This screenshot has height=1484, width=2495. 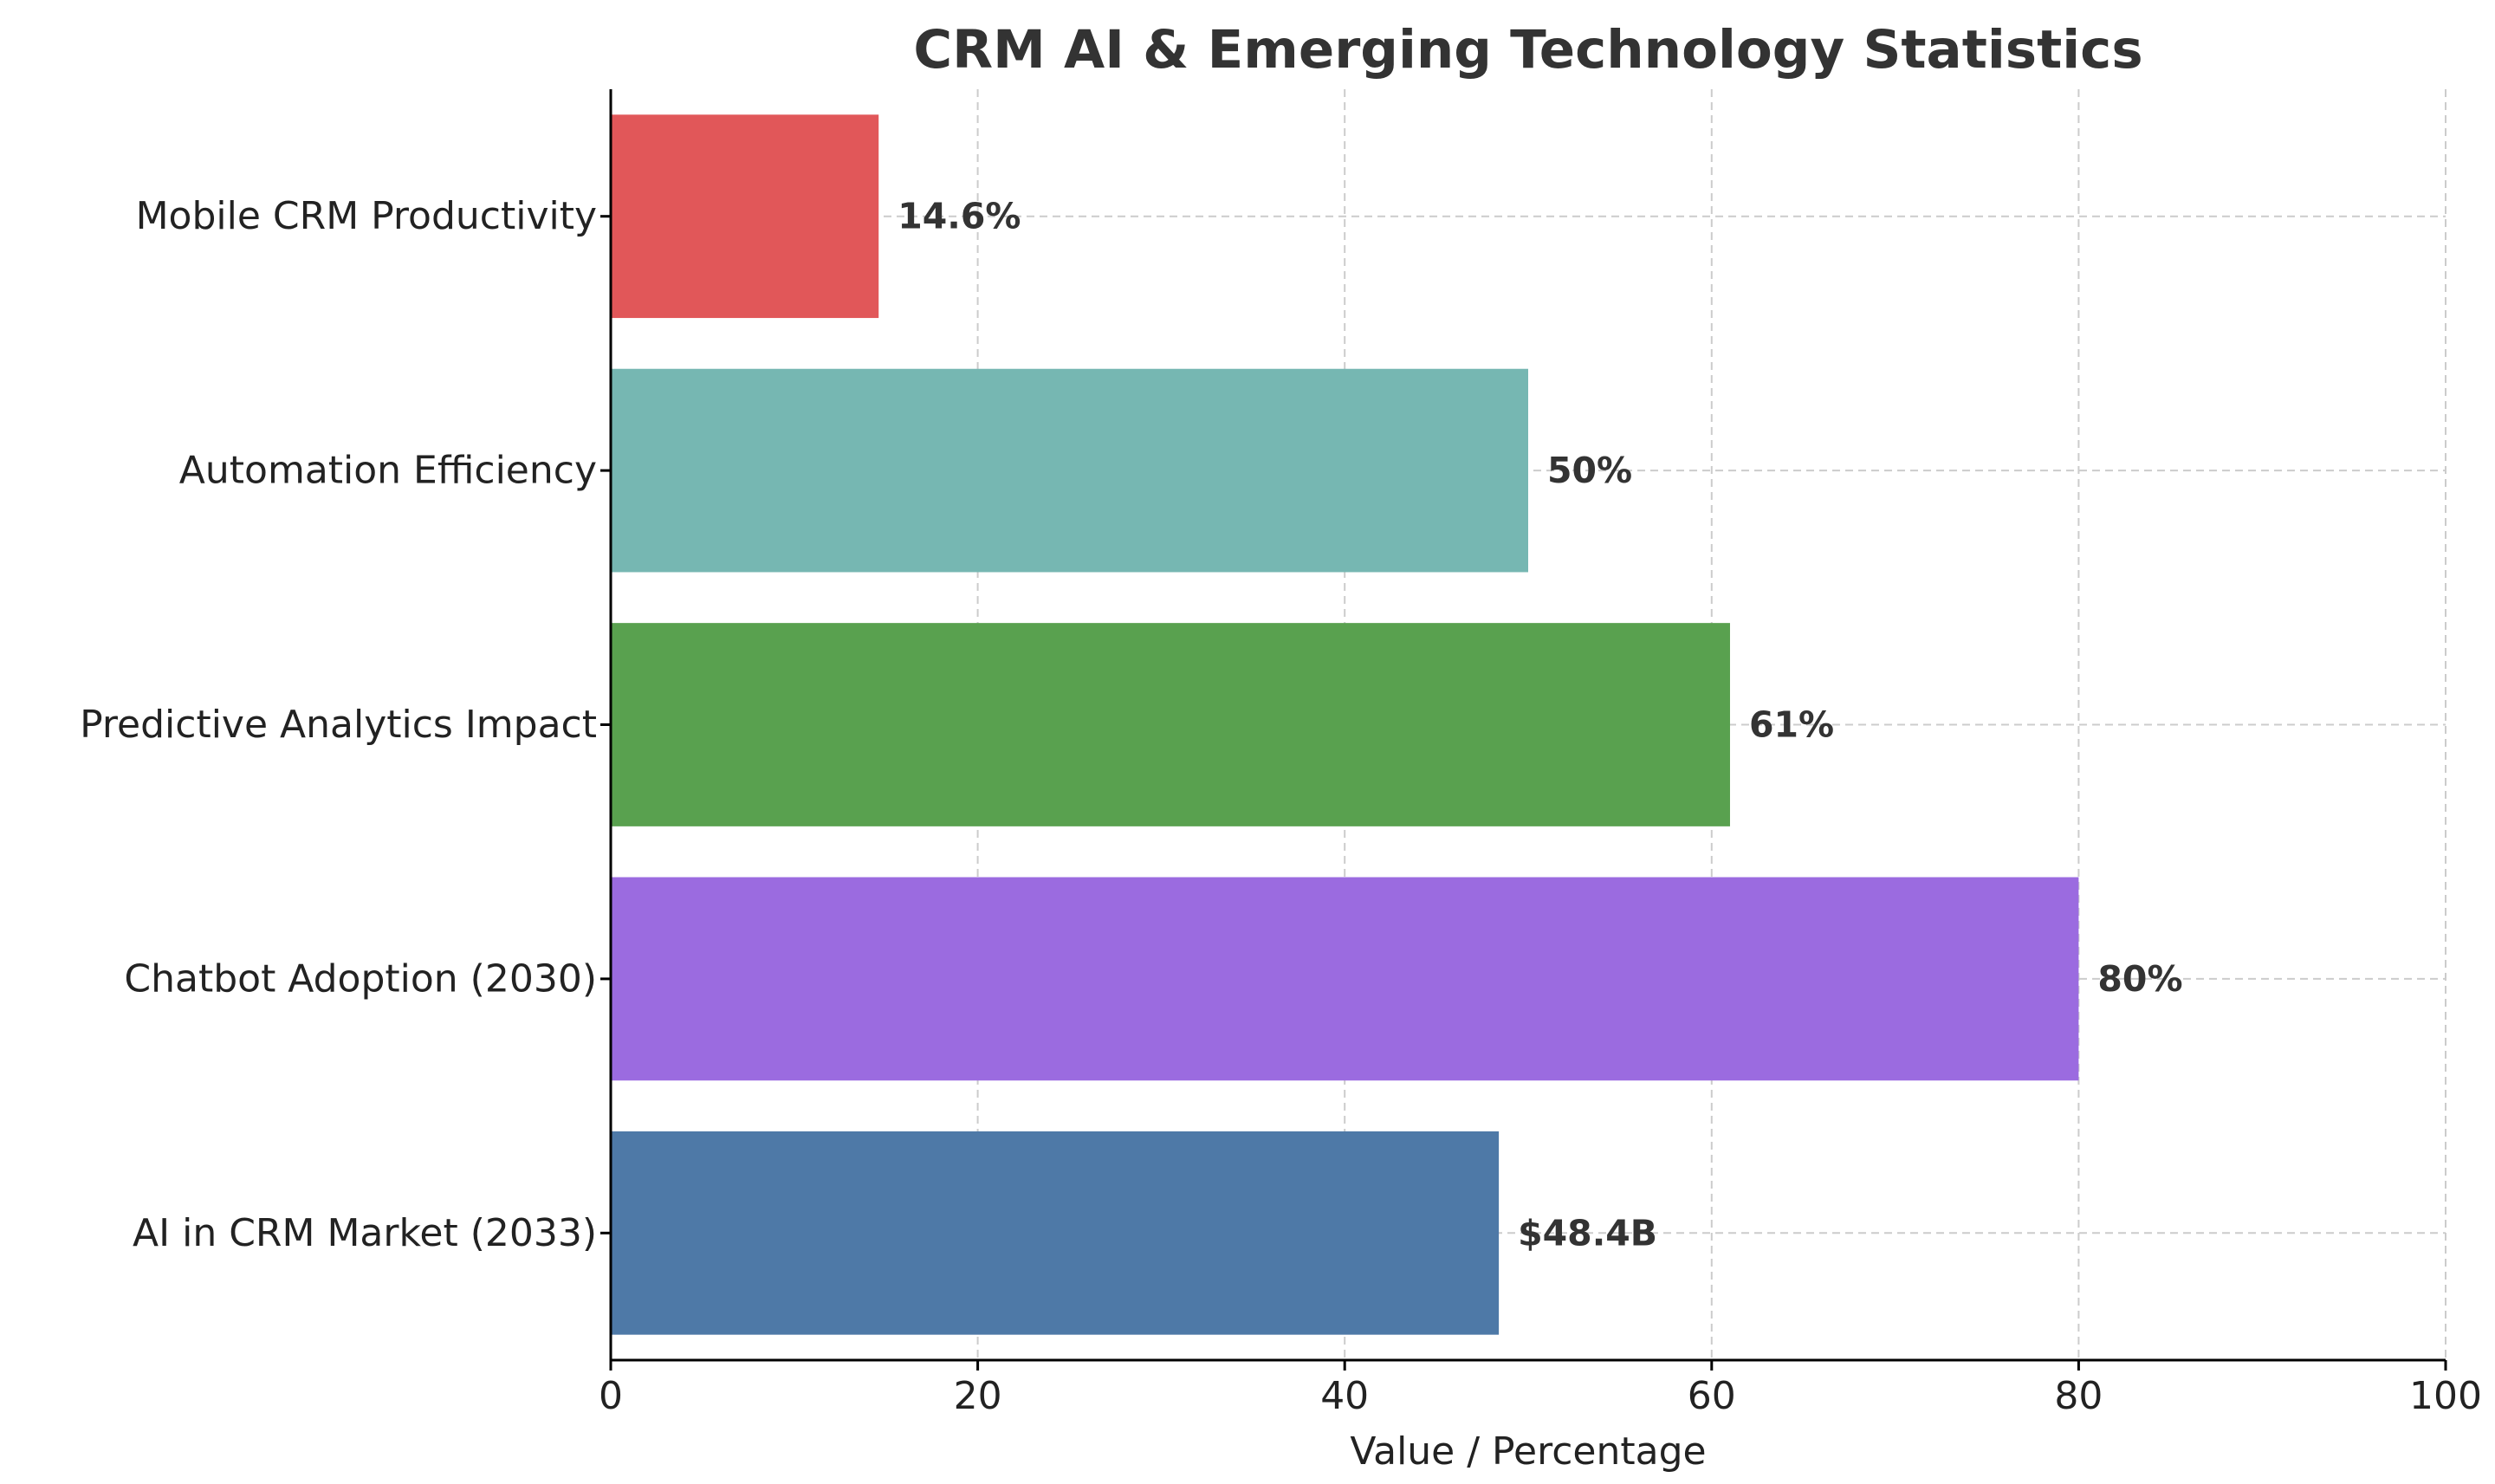 What do you see at coordinates (366, 216) in the screenshot?
I see `y-tick-label: Mobile CRM Productivity` at bounding box center [366, 216].